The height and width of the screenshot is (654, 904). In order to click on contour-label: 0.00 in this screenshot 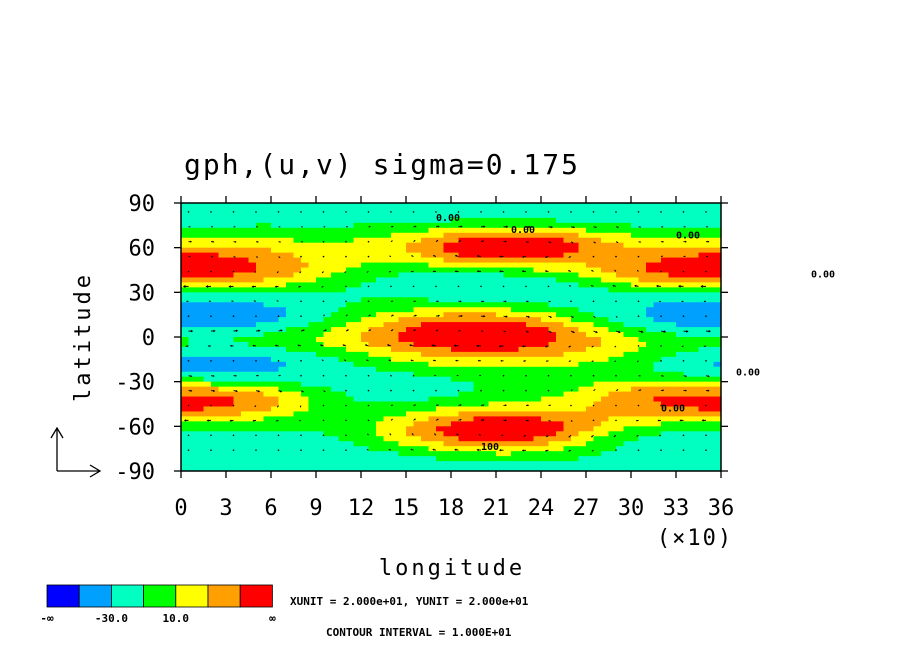, I will do `click(823, 274)`.